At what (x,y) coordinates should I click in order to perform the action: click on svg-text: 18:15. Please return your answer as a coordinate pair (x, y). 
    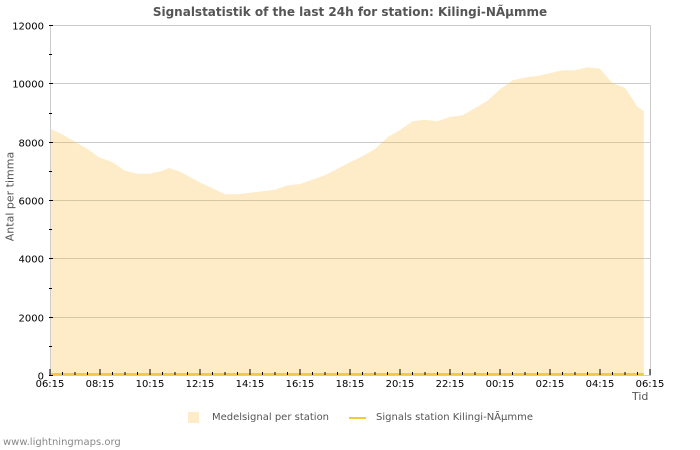
    Looking at the image, I should click on (350, 384).